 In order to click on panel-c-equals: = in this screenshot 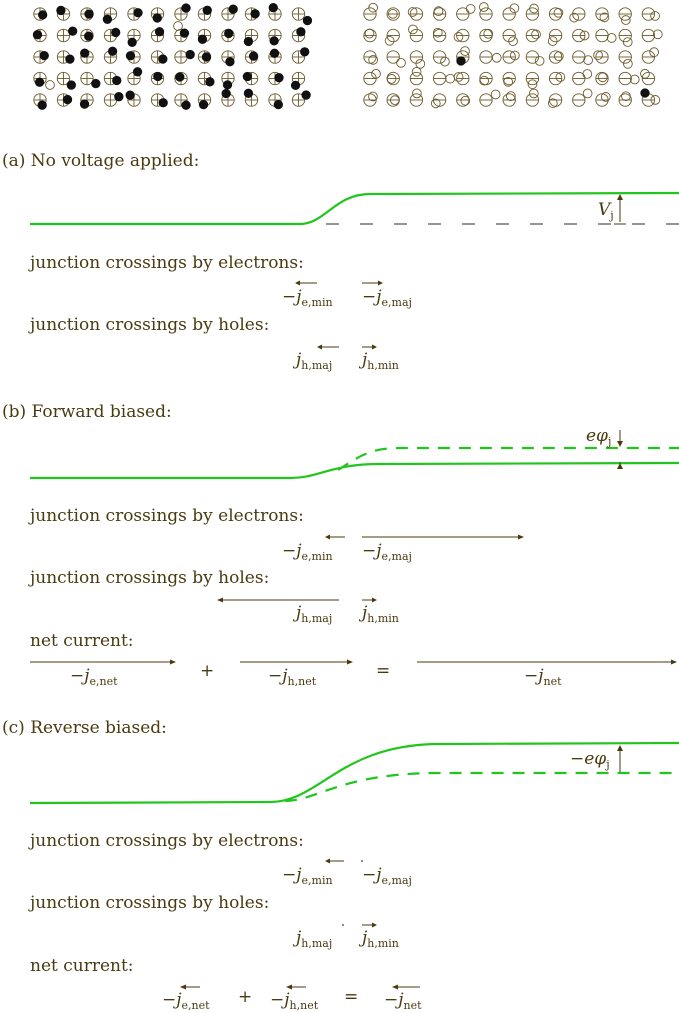, I will do `click(351, 997)`.